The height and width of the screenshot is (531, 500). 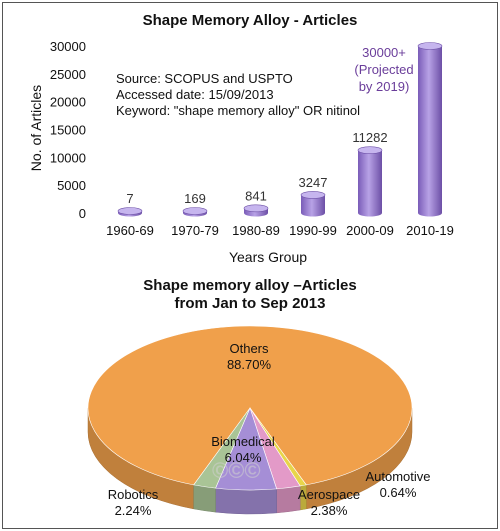 What do you see at coordinates (250, 303) in the screenshot?
I see `pie-chart-title-line: from Jan to Sep 2013` at bounding box center [250, 303].